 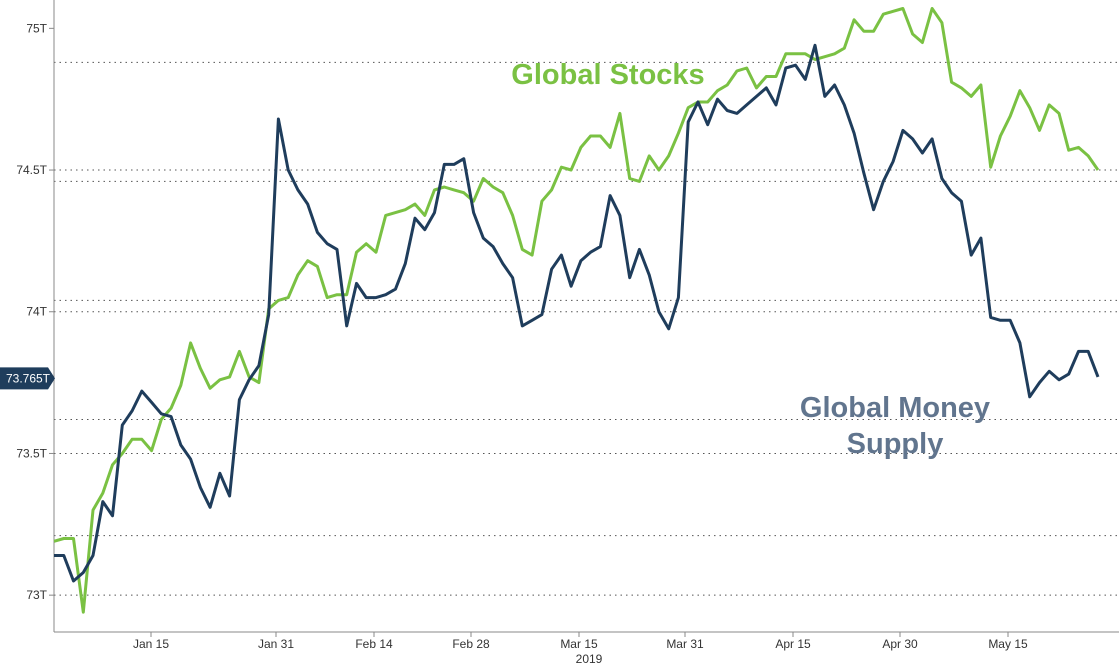 What do you see at coordinates (793, 644) in the screenshot?
I see `x-tick-label: Apr 15` at bounding box center [793, 644].